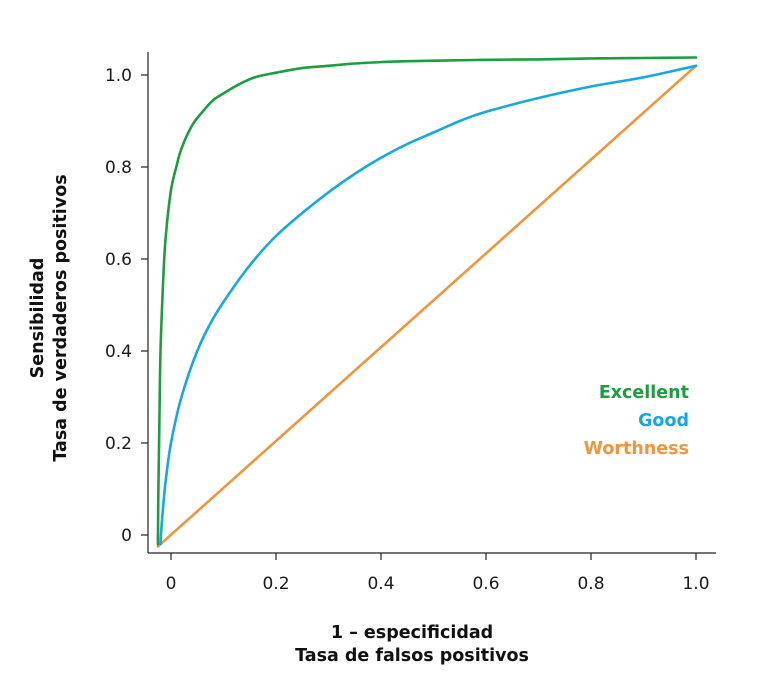 This screenshot has width=772, height=689. I want to click on y-tick-label-1: 0.2, so click(118, 444).